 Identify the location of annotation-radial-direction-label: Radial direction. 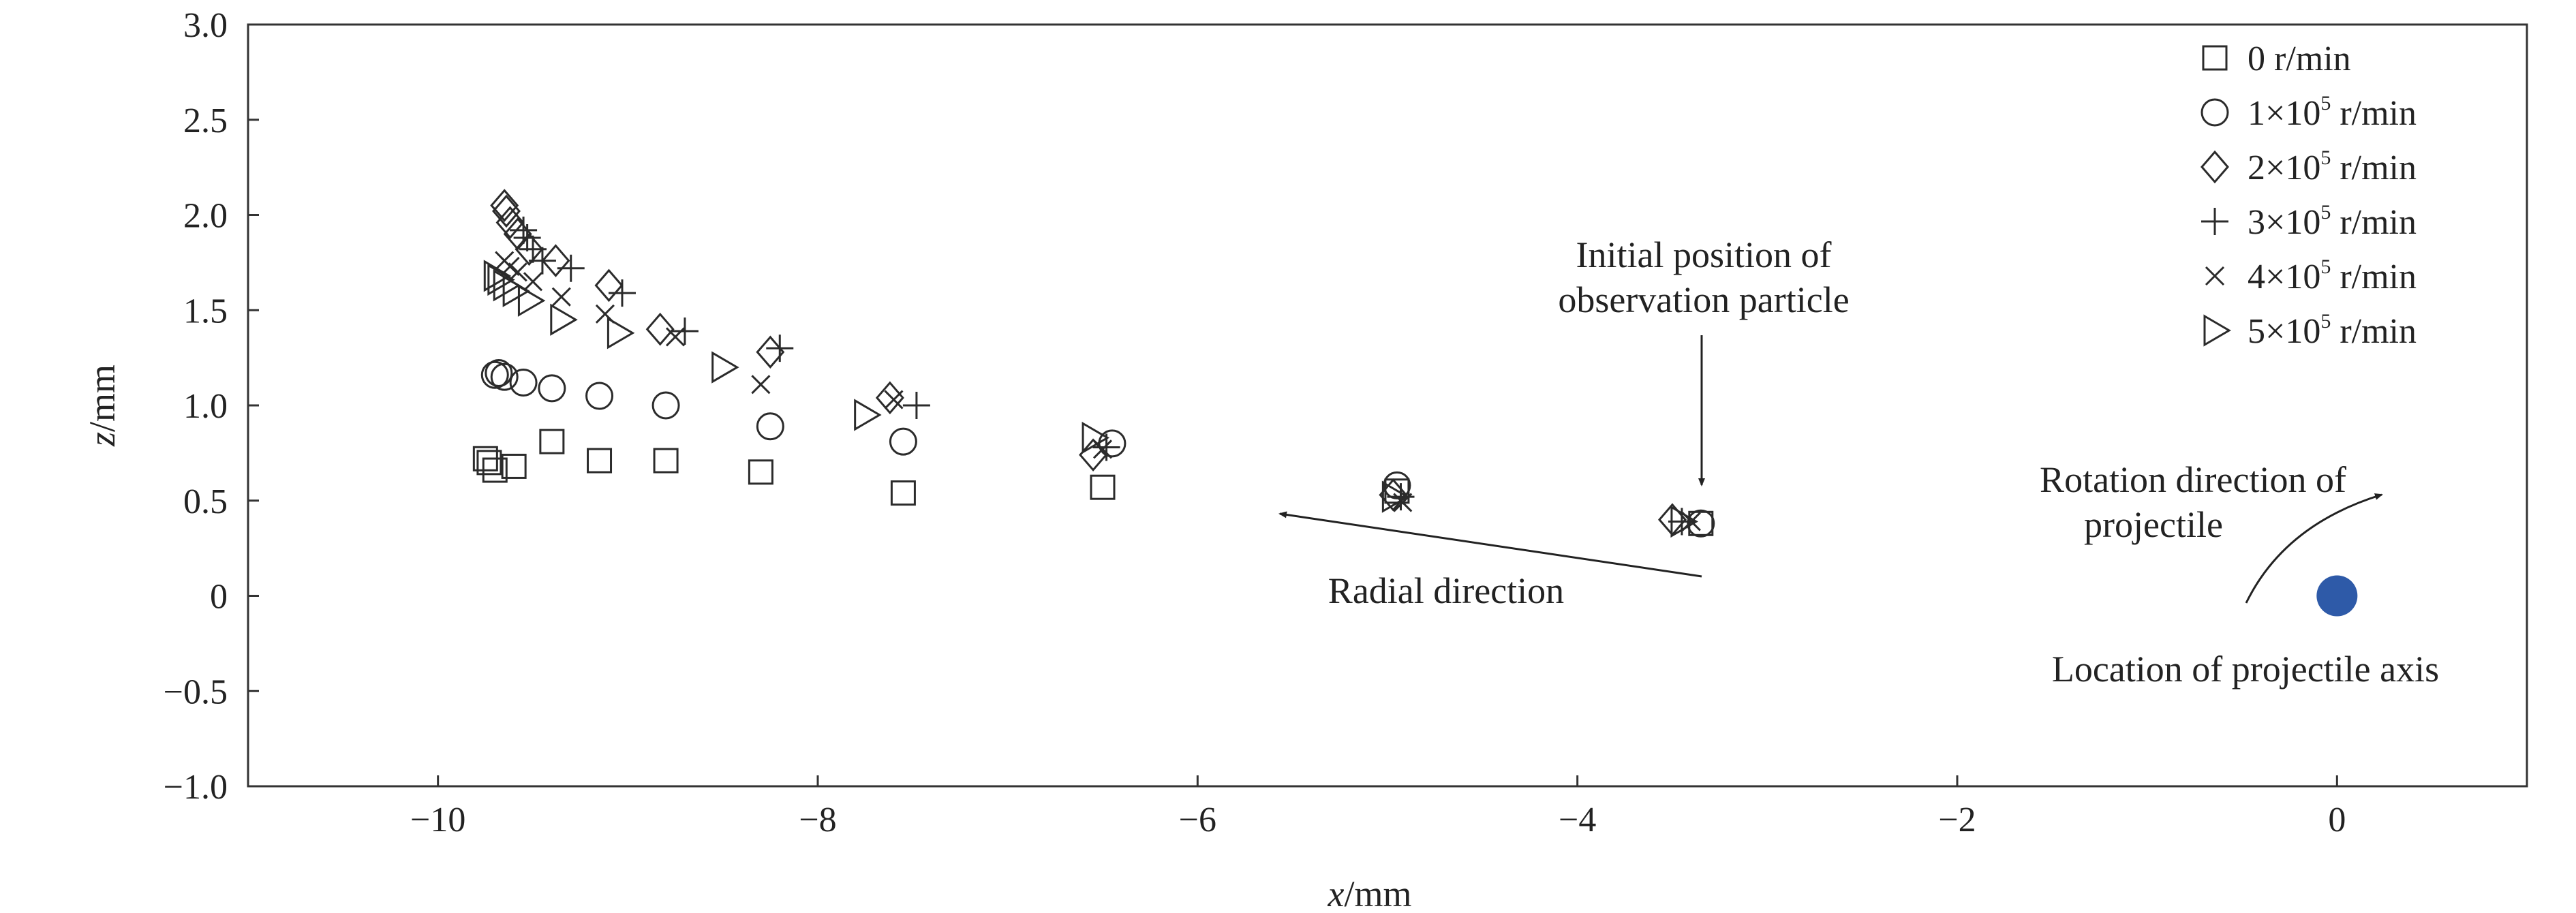
(1446, 590).